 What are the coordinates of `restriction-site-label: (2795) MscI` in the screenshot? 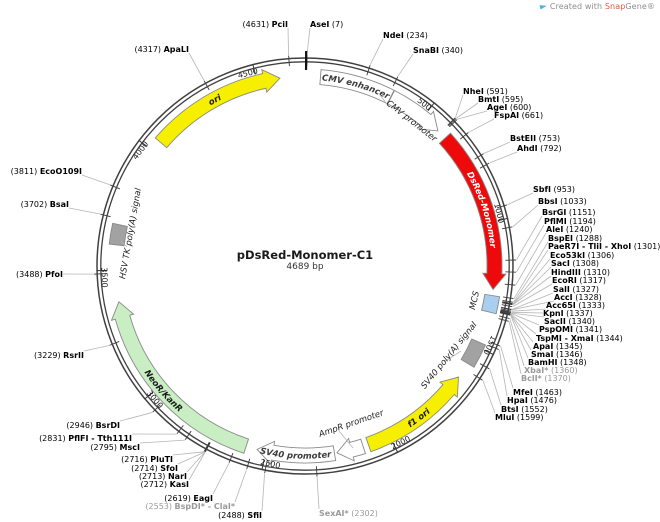 It's located at (115, 447).